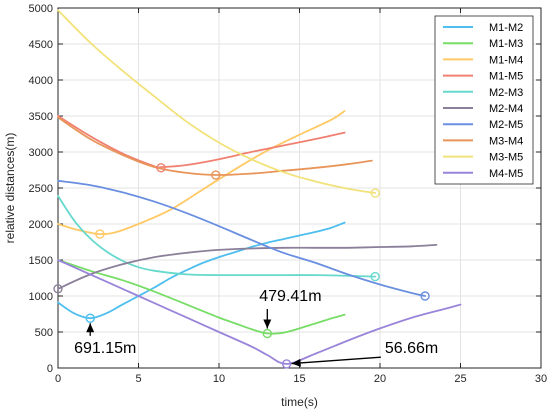  What do you see at coordinates (506, 60) in the screenshot?
I see `legend-label-m1-m4: M1-M4` at bounding box center [506, 60].